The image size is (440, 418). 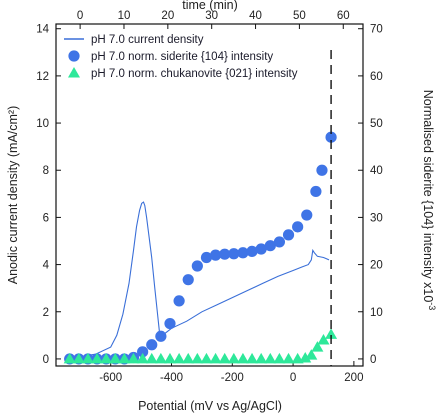 What do you see at coordinates (428, 196) in the screenshot?
I see `y-right-axis-title-main: Normalised siderite {104} intensity x10` at bounding box center [428, 196].